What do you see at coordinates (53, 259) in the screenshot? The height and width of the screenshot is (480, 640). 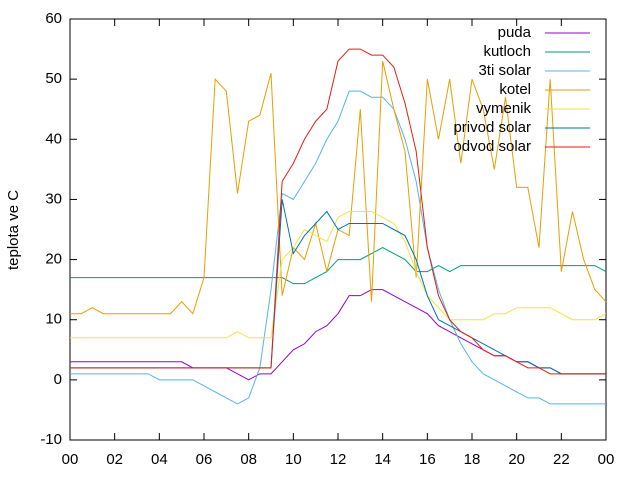 I see `y-tick-label: 20` at bounding box center [53, 259].